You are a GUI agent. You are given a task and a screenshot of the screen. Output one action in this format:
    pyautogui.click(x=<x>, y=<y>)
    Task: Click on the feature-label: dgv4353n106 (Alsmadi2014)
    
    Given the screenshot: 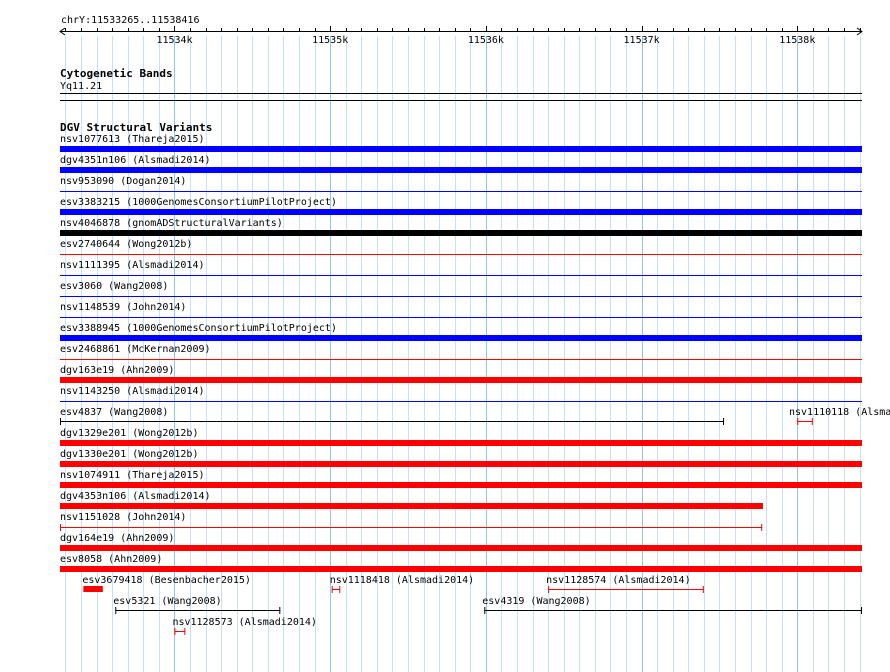 What is the action you would take?
    pyautogui.click(x=135, y=496)
    